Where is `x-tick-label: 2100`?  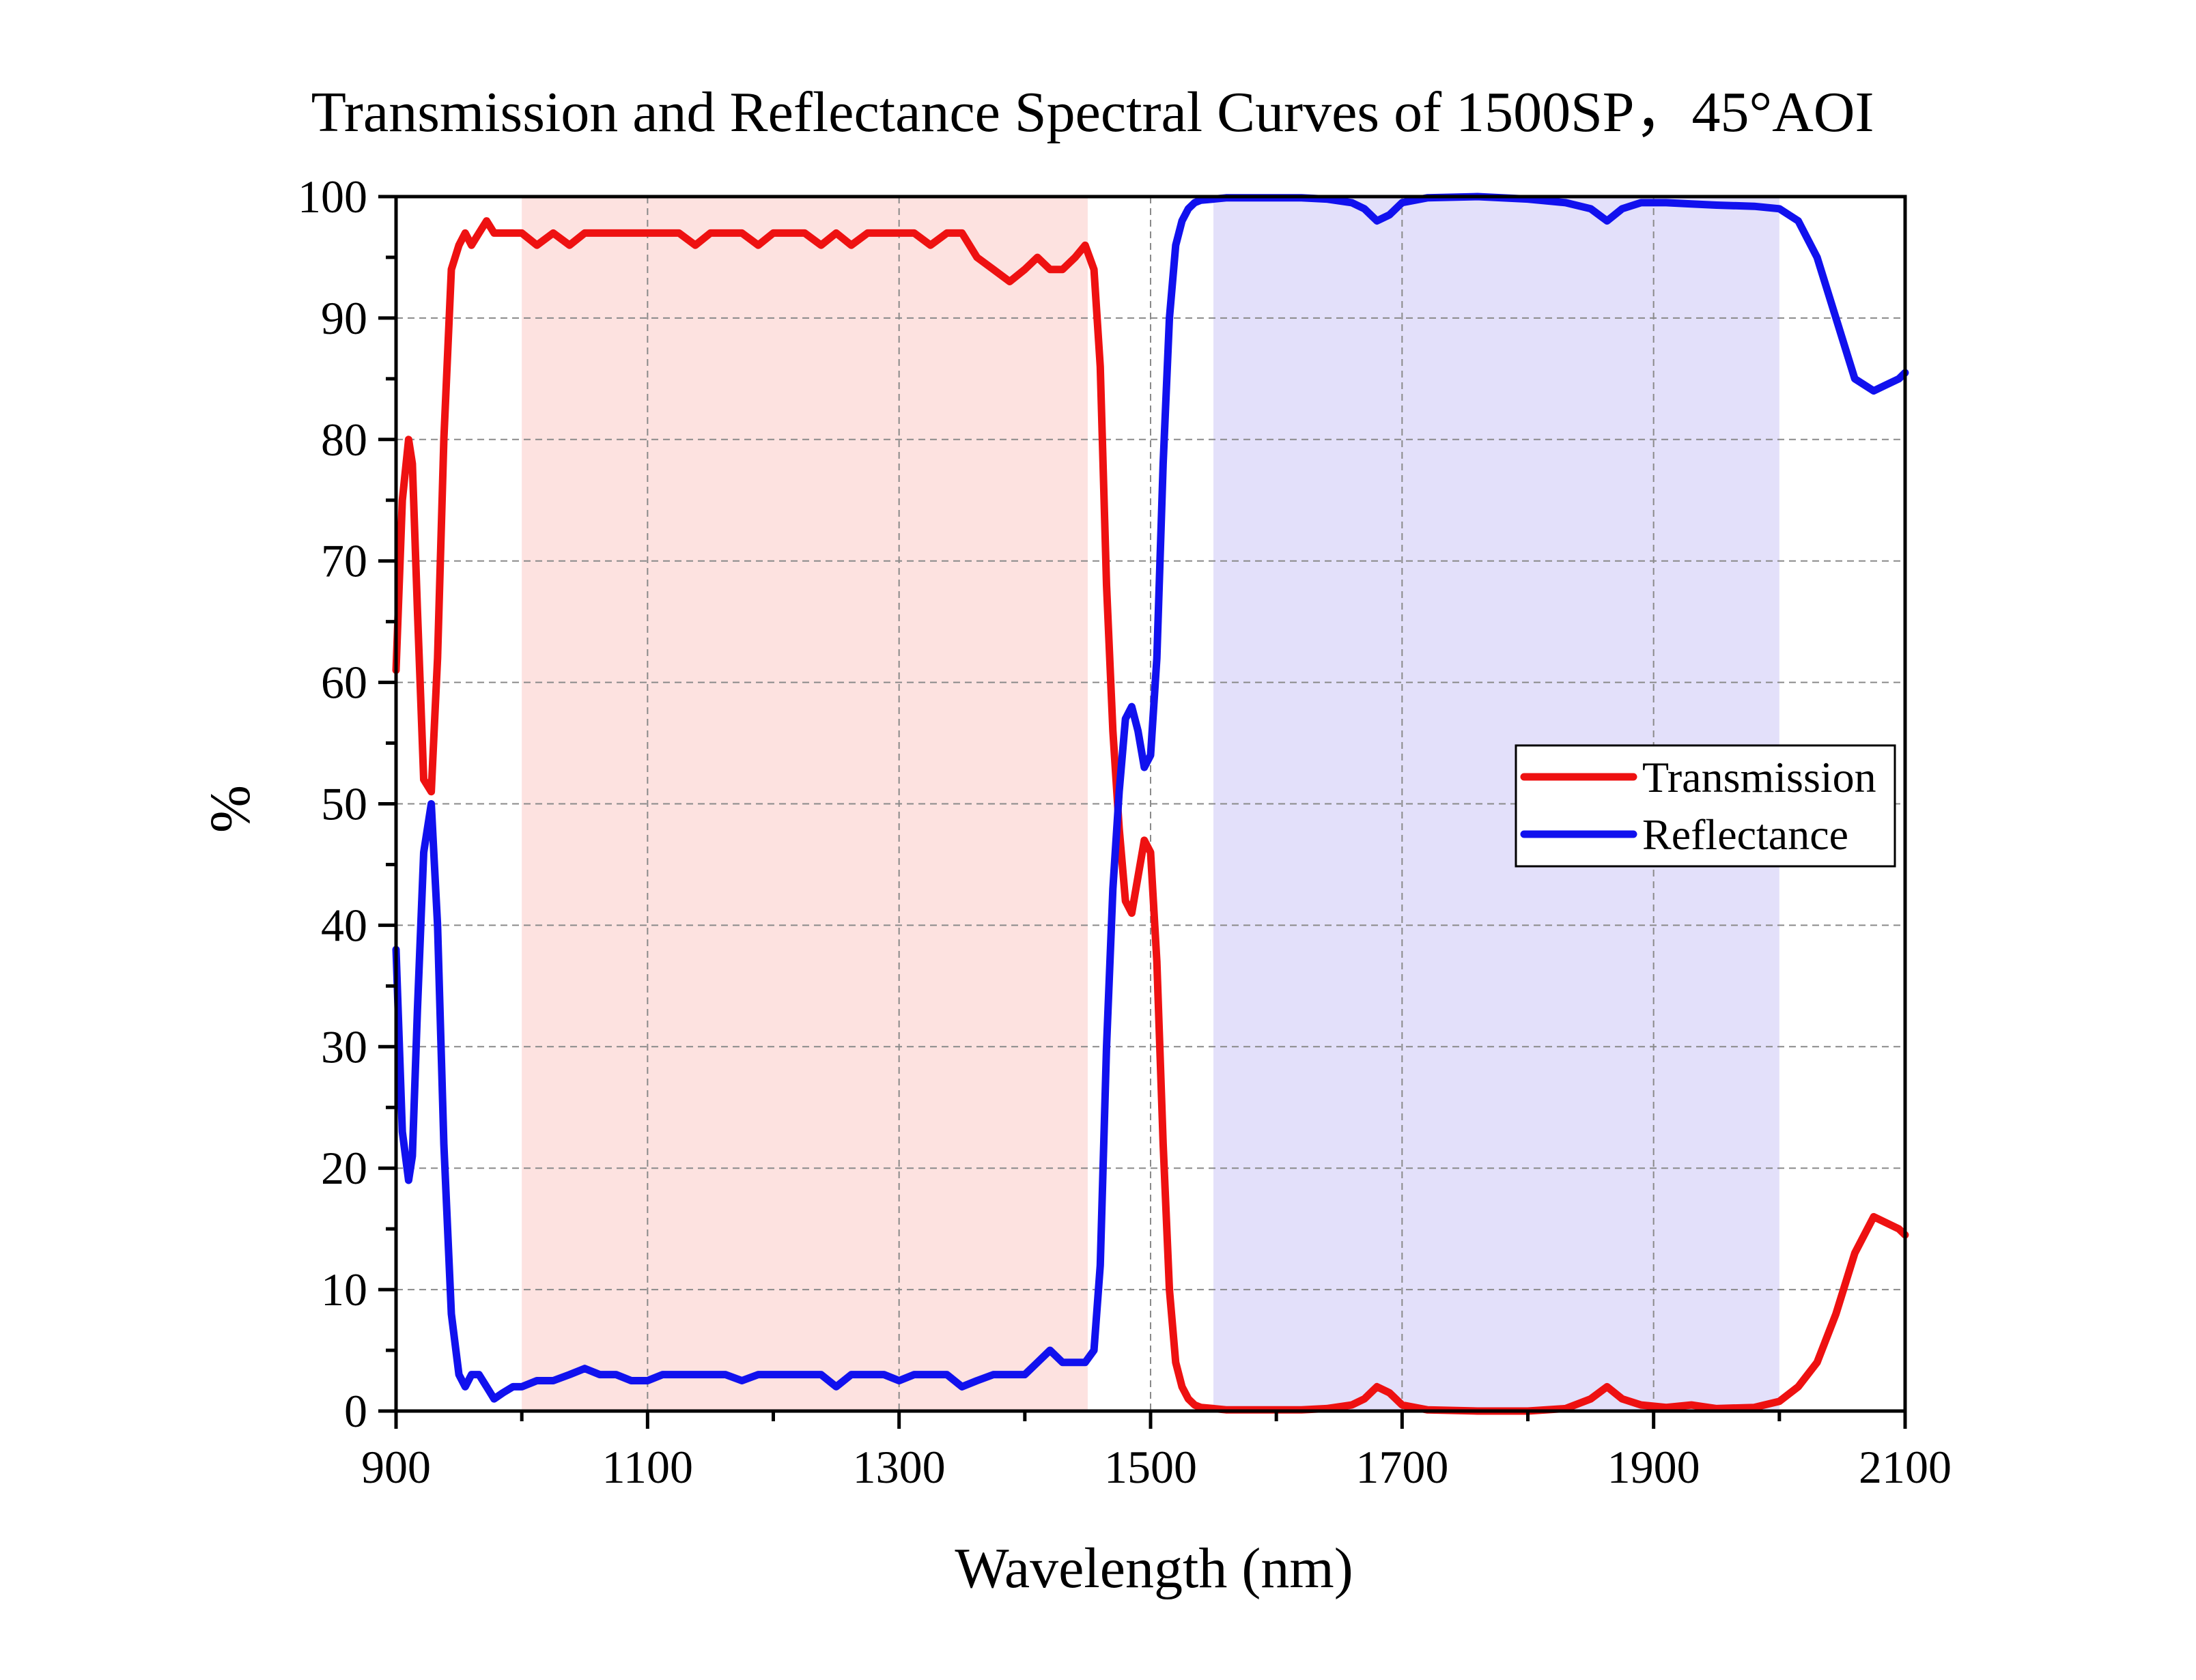
x-tick-label: 2100 is located at coordinates (1906, 1467).